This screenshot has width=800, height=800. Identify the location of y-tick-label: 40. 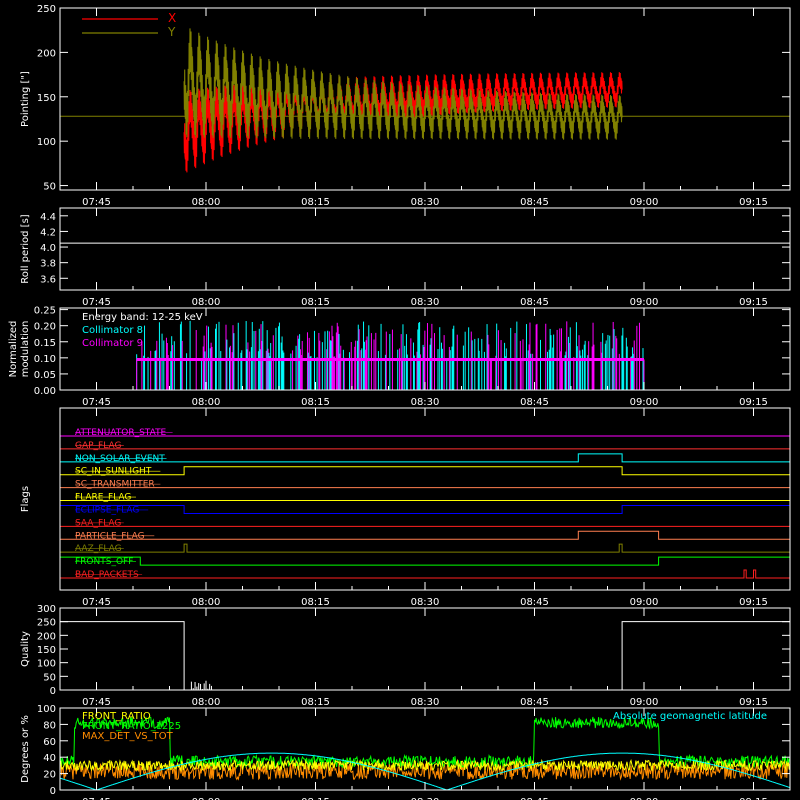
(49, 758).